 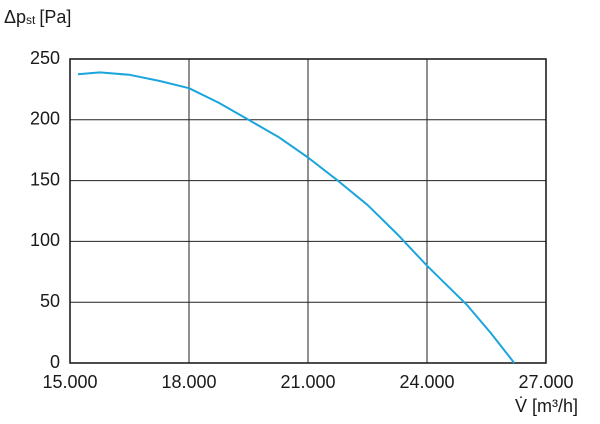 What do you see at coordinates (45, 58) in the screenshot?
I see `y-tick-label: 250` at bounding box center [45, 58].